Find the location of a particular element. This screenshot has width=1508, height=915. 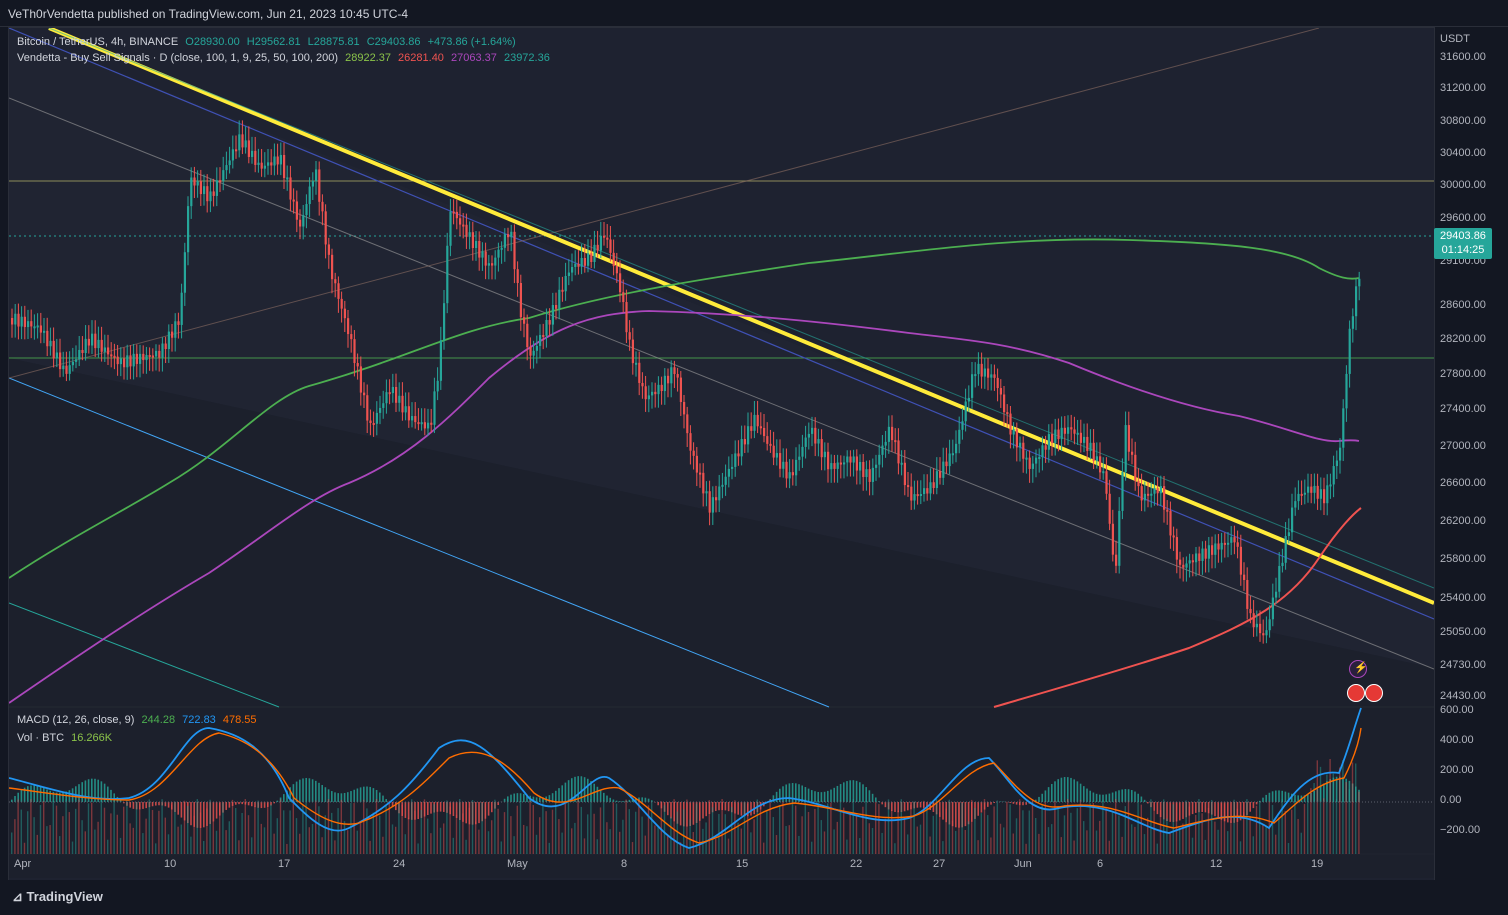

price-axis: USDT is located at coordinates (1471, 367).